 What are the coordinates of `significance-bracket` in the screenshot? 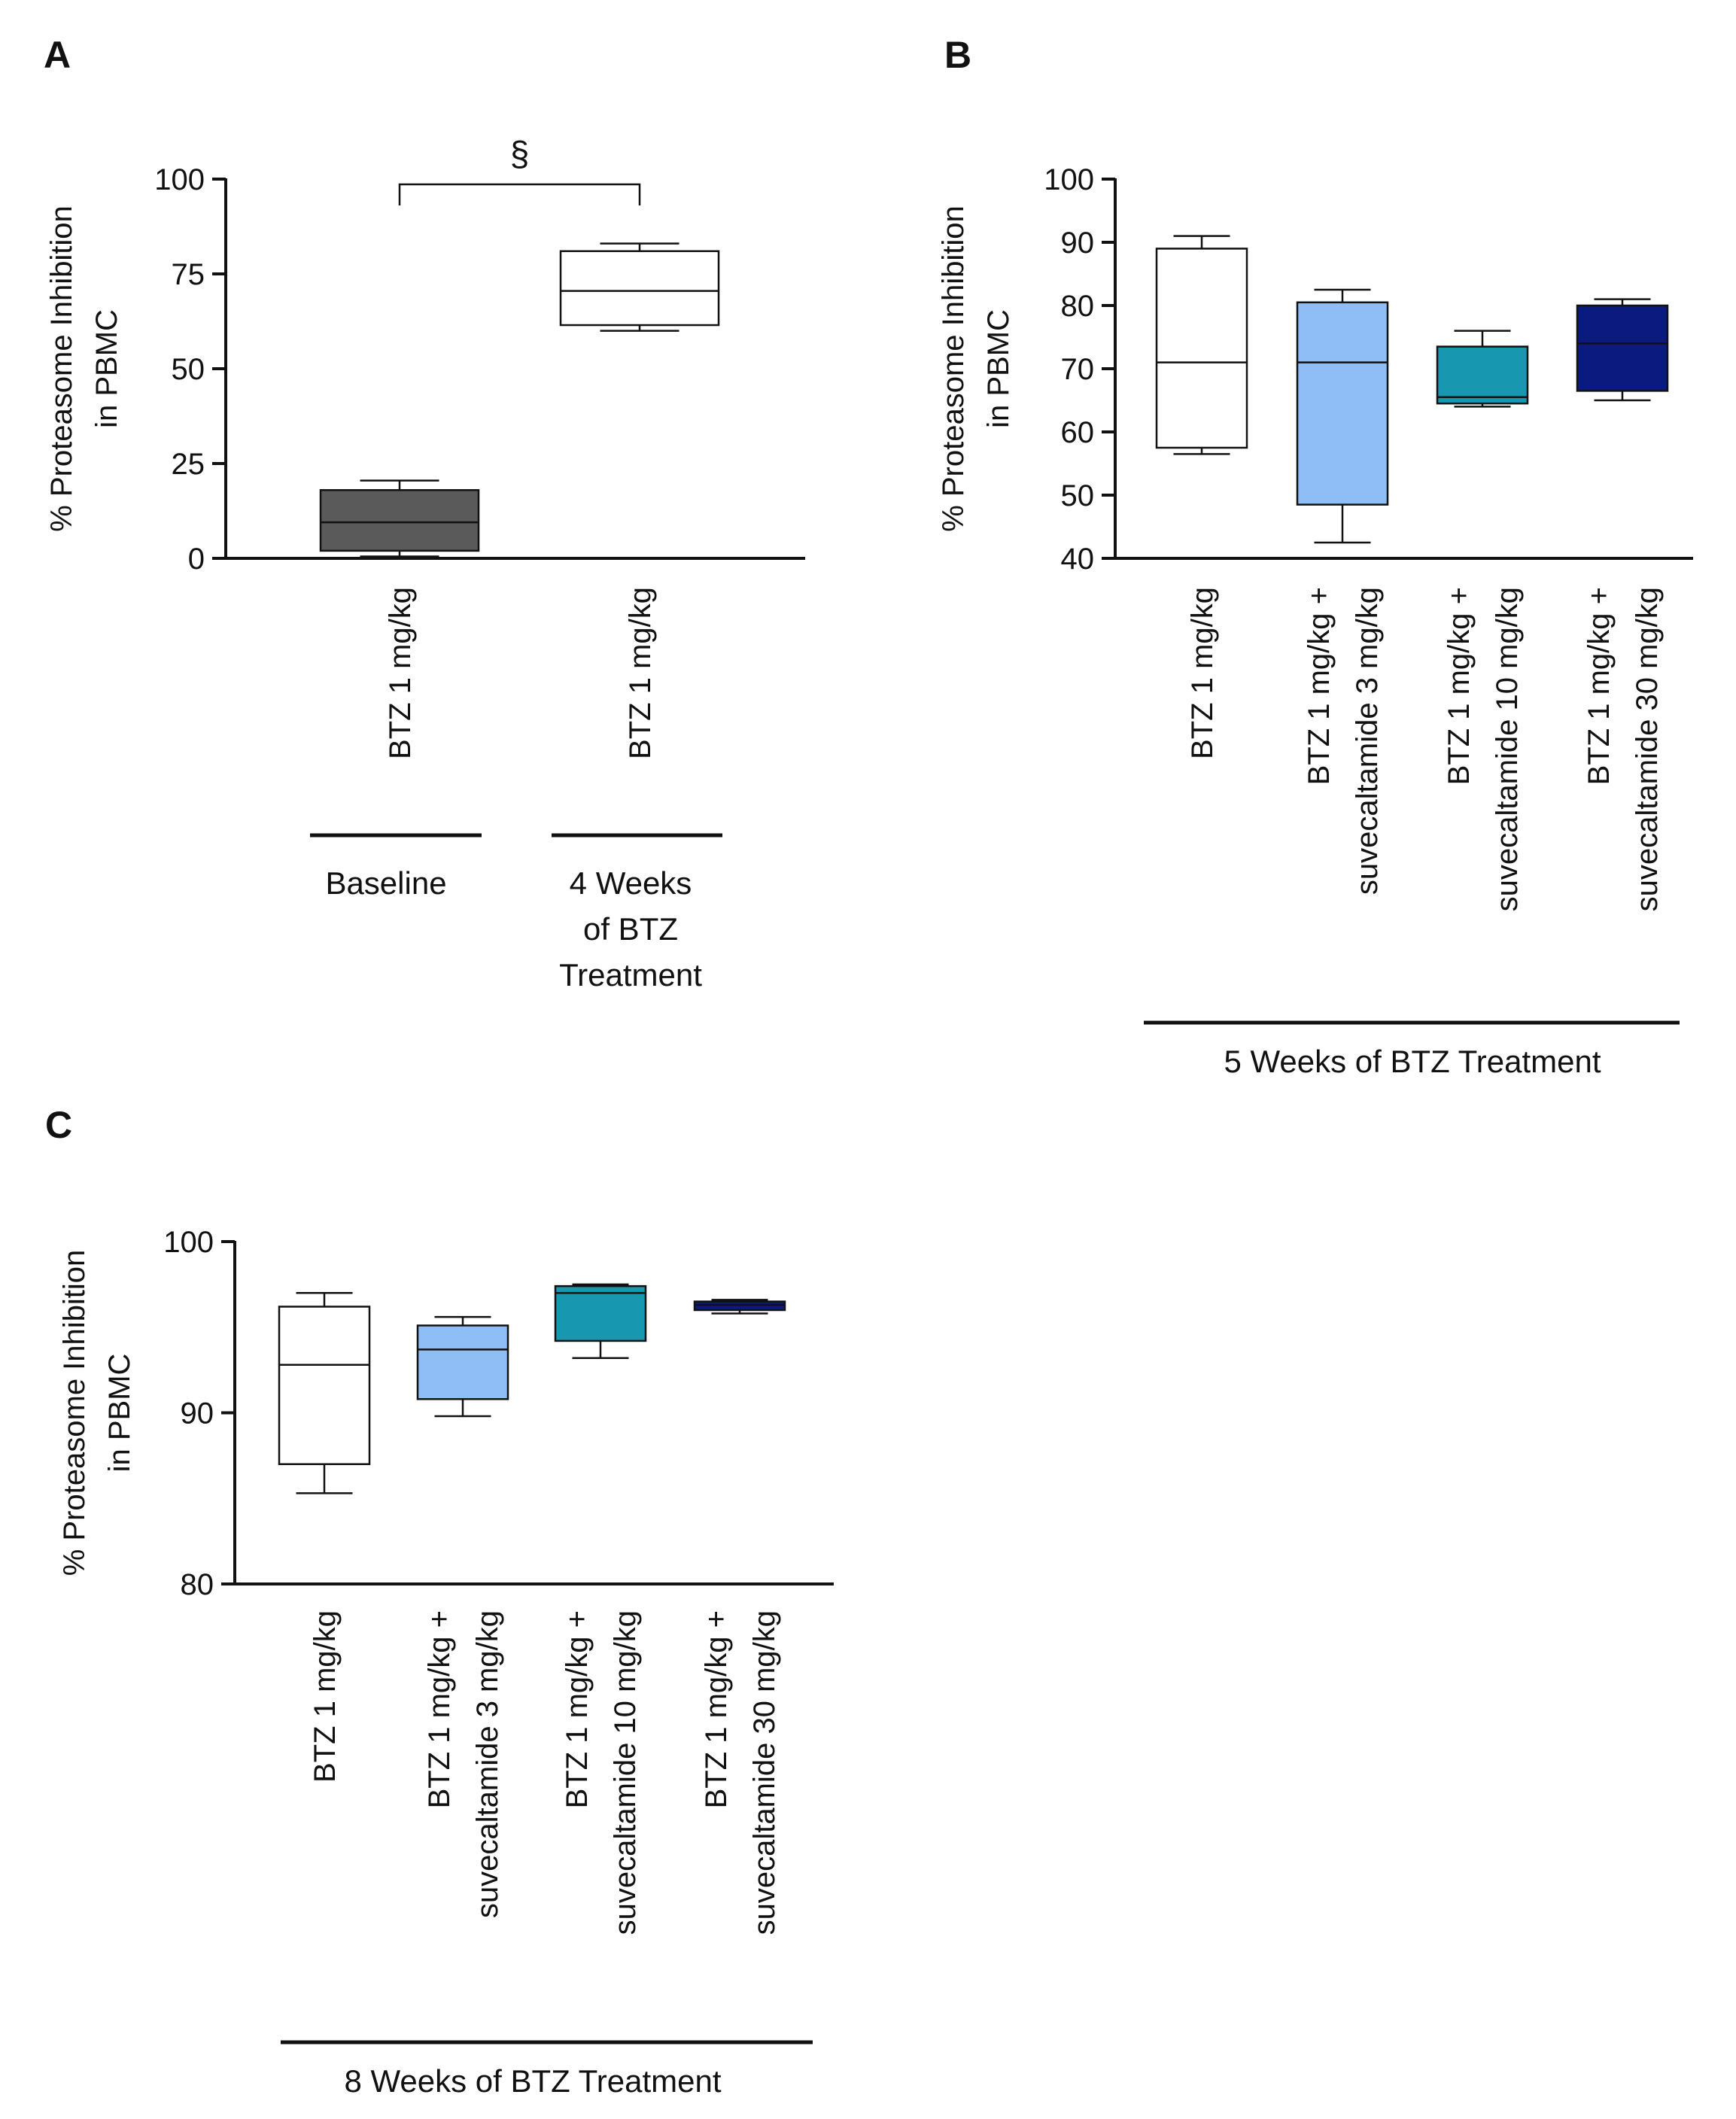 It's located at (519, 194).